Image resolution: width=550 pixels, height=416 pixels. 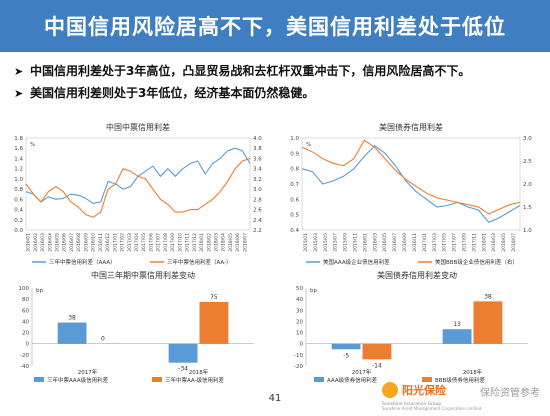 I want to click on bar-value-label: 38, so click(x=488, y=296).